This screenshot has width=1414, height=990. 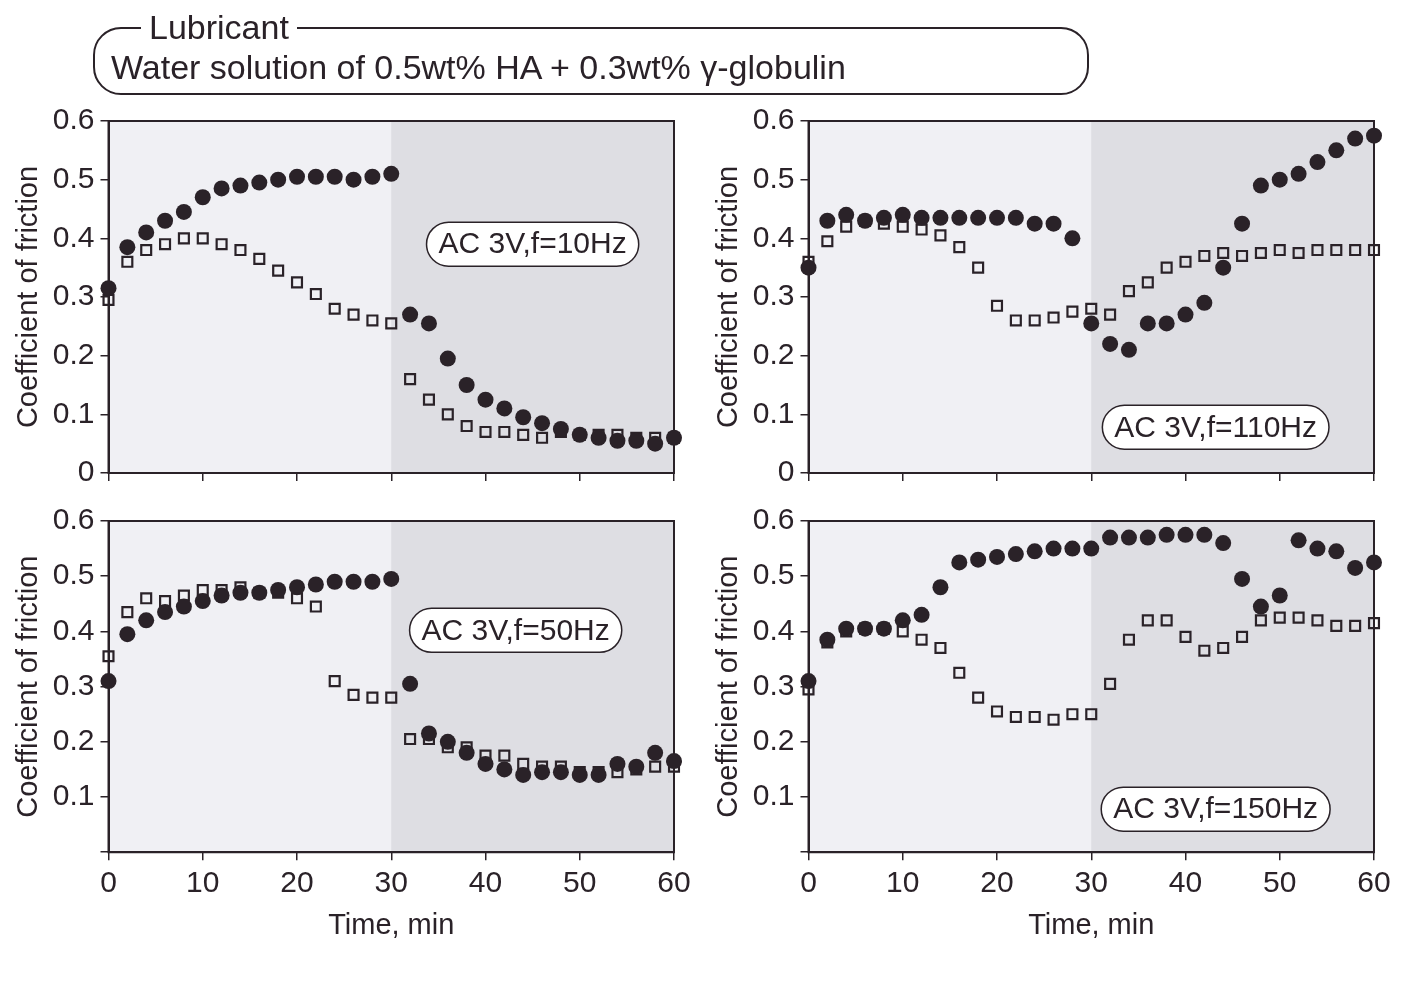 I want to click on annotation: AC 3V,f=50Hz, so click(x=515, y=629).